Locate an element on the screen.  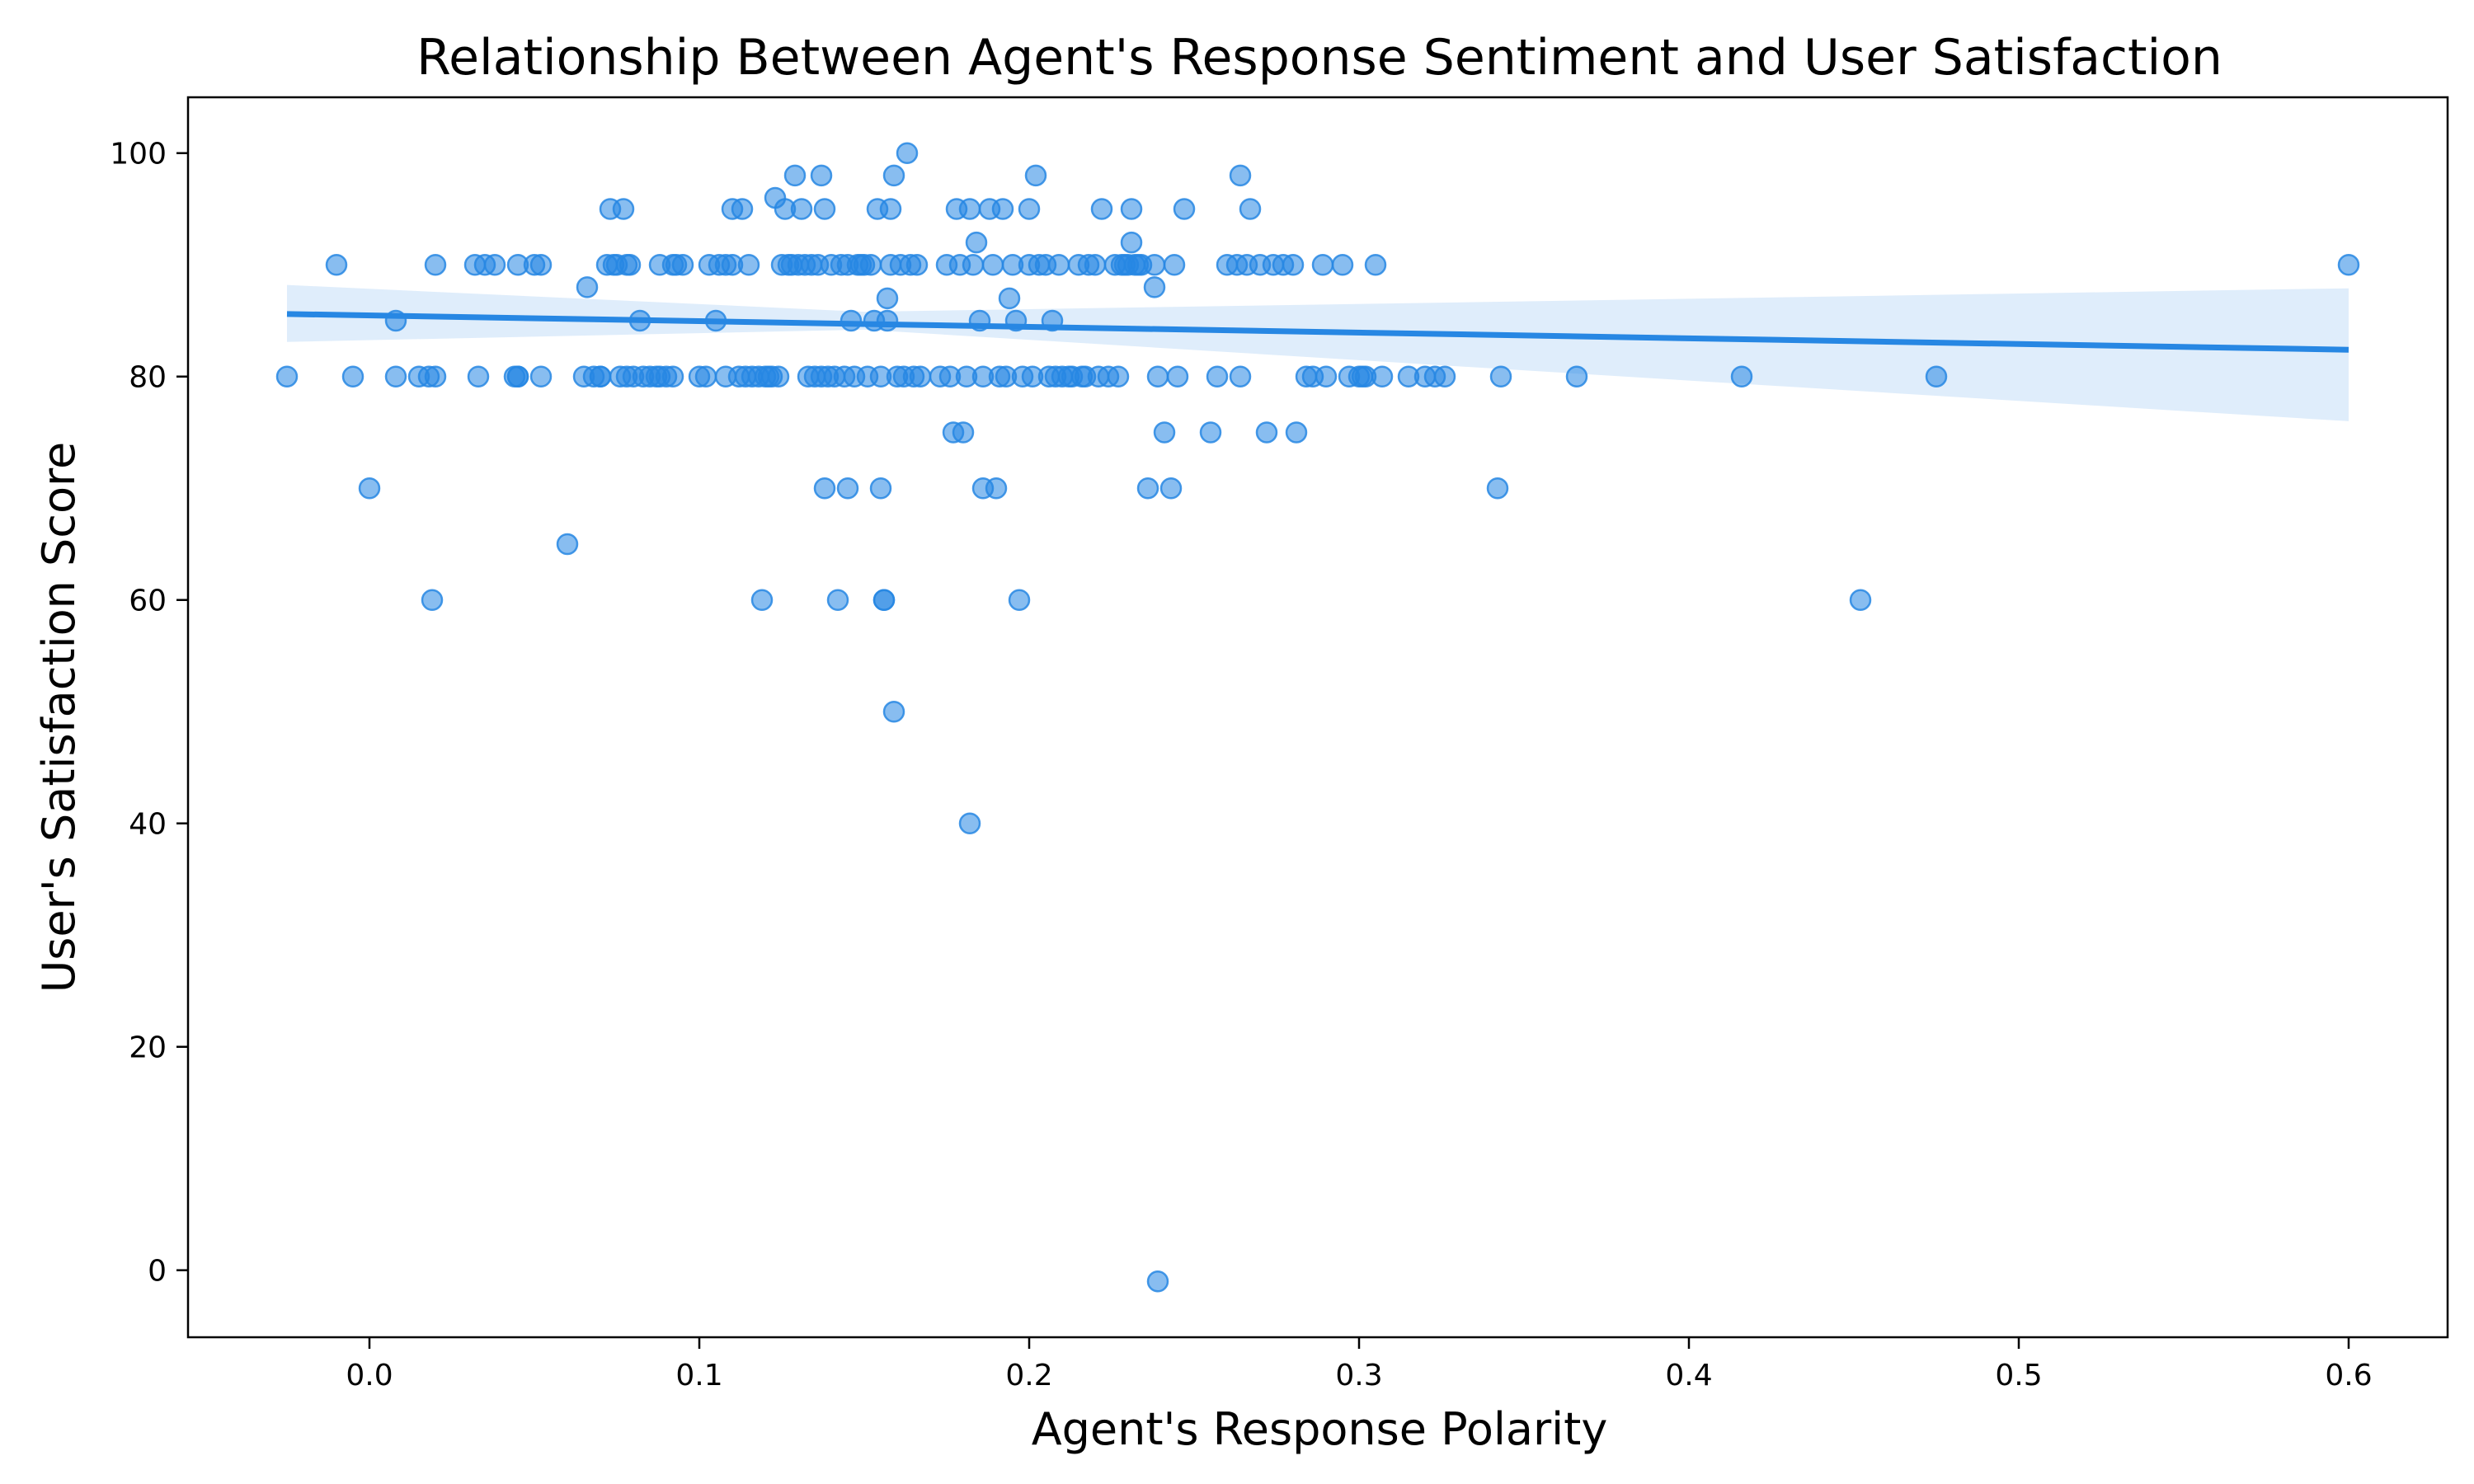
y-axis-ticks: 0 20 40 60 80 100 is located at coordinates (149, 713).